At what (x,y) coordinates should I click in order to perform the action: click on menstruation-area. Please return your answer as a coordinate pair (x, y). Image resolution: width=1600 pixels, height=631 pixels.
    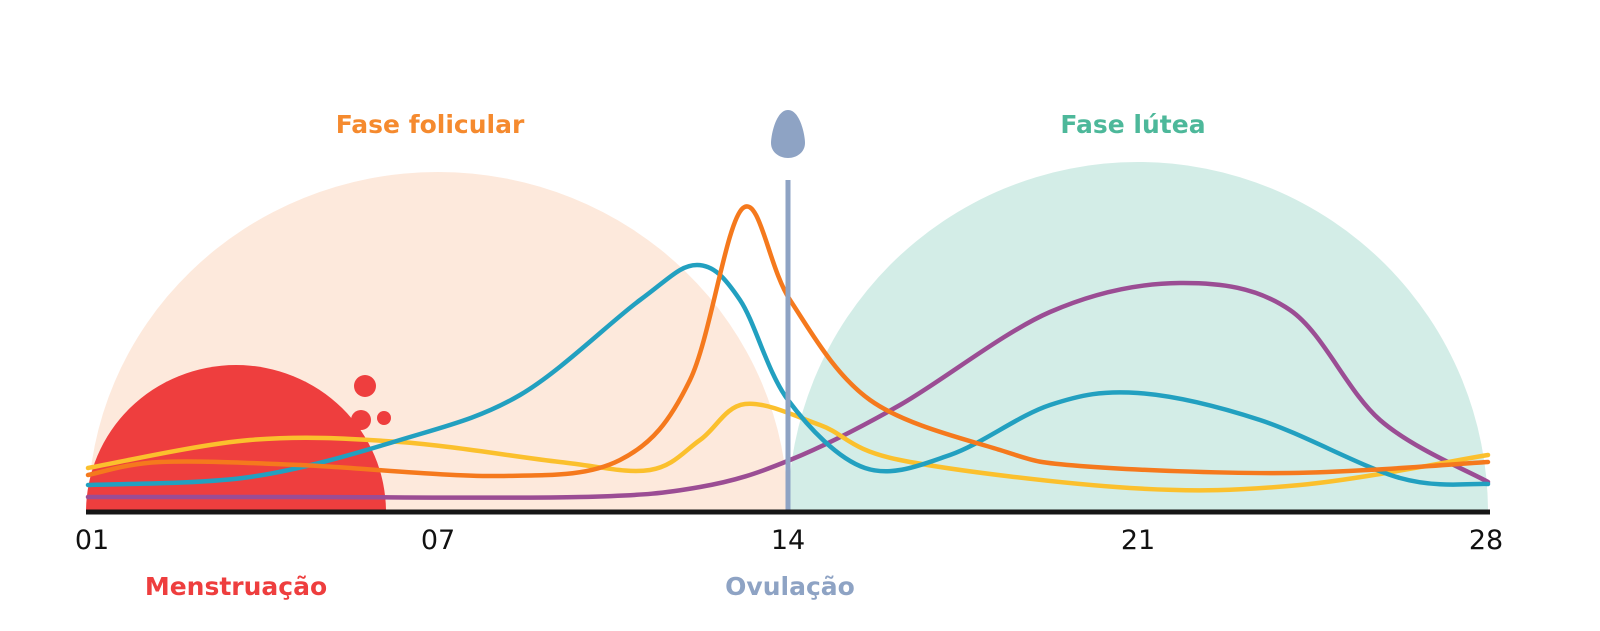
    Looking at the image, I should click on (236, 438).